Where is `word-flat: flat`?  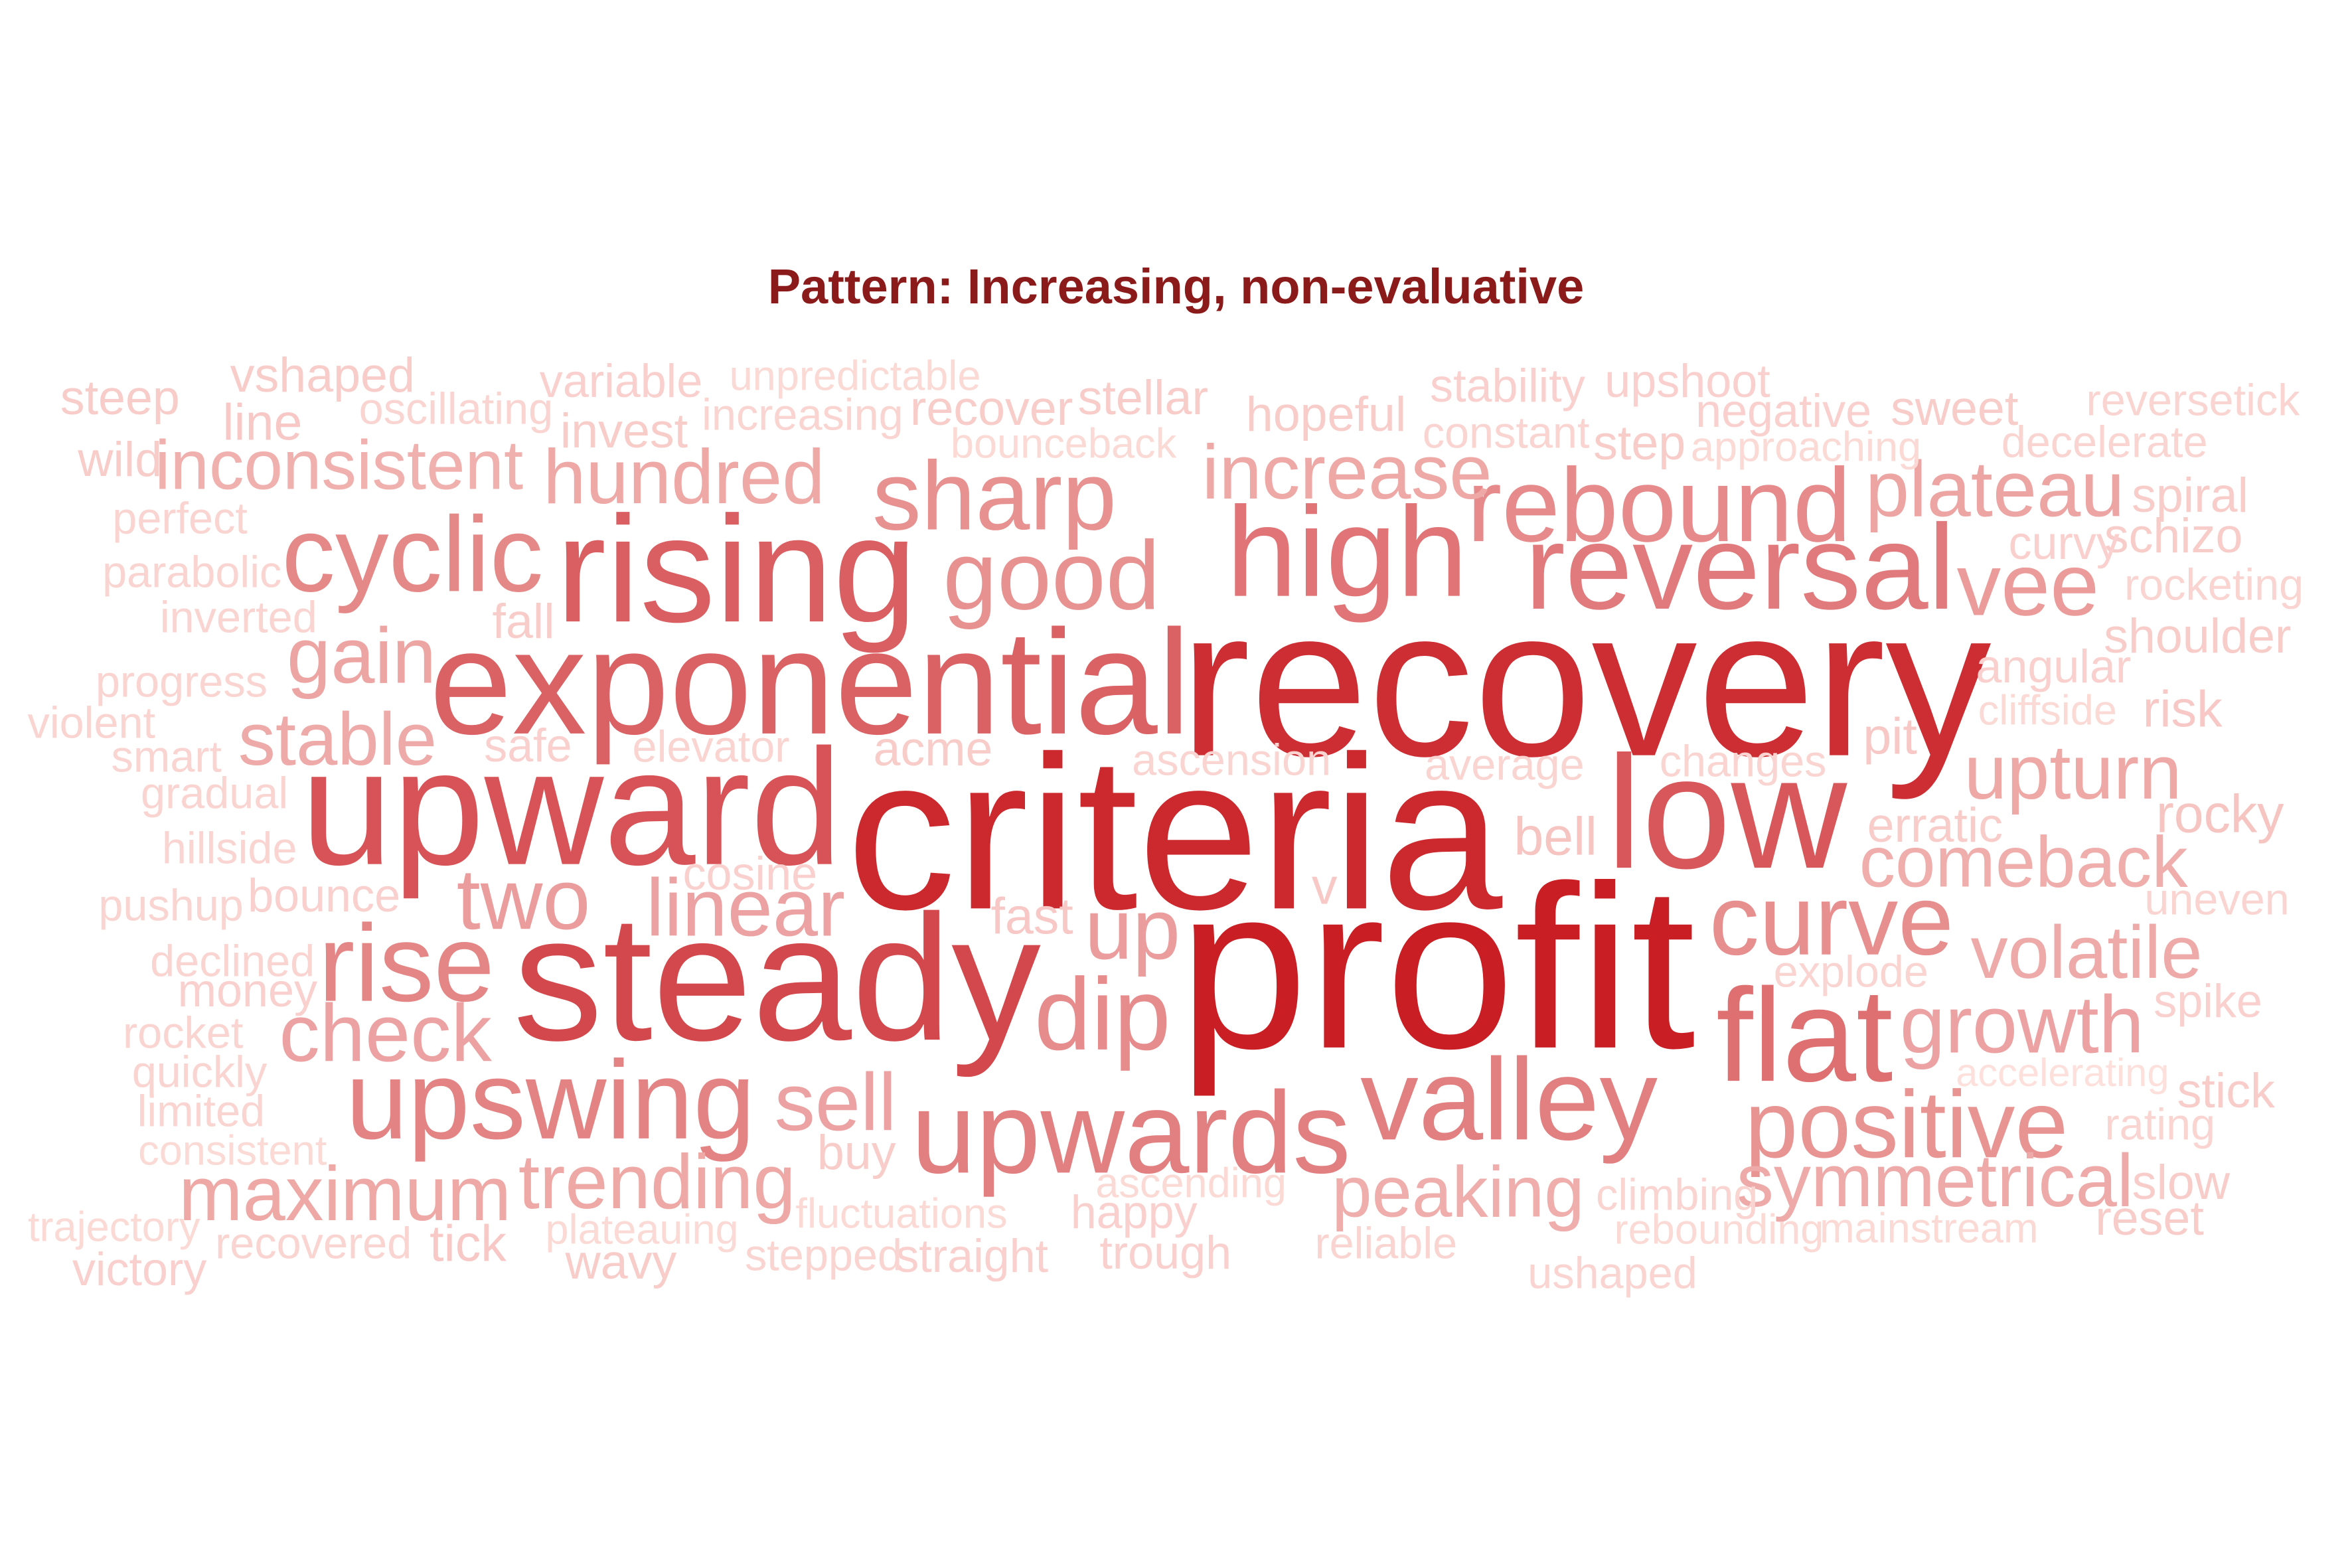
word-flat: flat is located at coordinates (1805, 1035).